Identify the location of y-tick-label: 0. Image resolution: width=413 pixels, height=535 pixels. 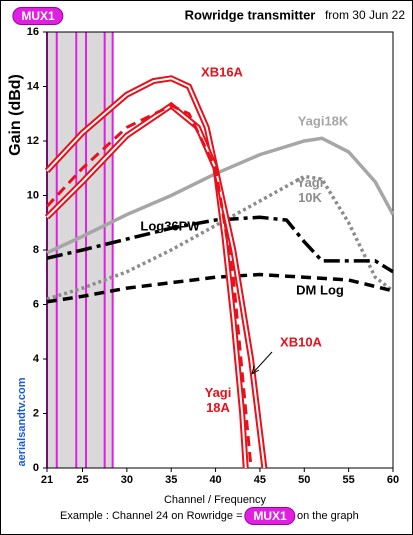
(36, 468).